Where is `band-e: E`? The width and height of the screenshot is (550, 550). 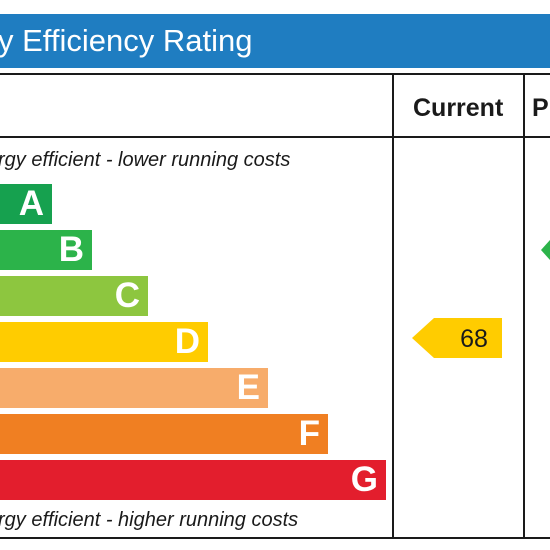
band-e: E is located at coordinates (134, 388).